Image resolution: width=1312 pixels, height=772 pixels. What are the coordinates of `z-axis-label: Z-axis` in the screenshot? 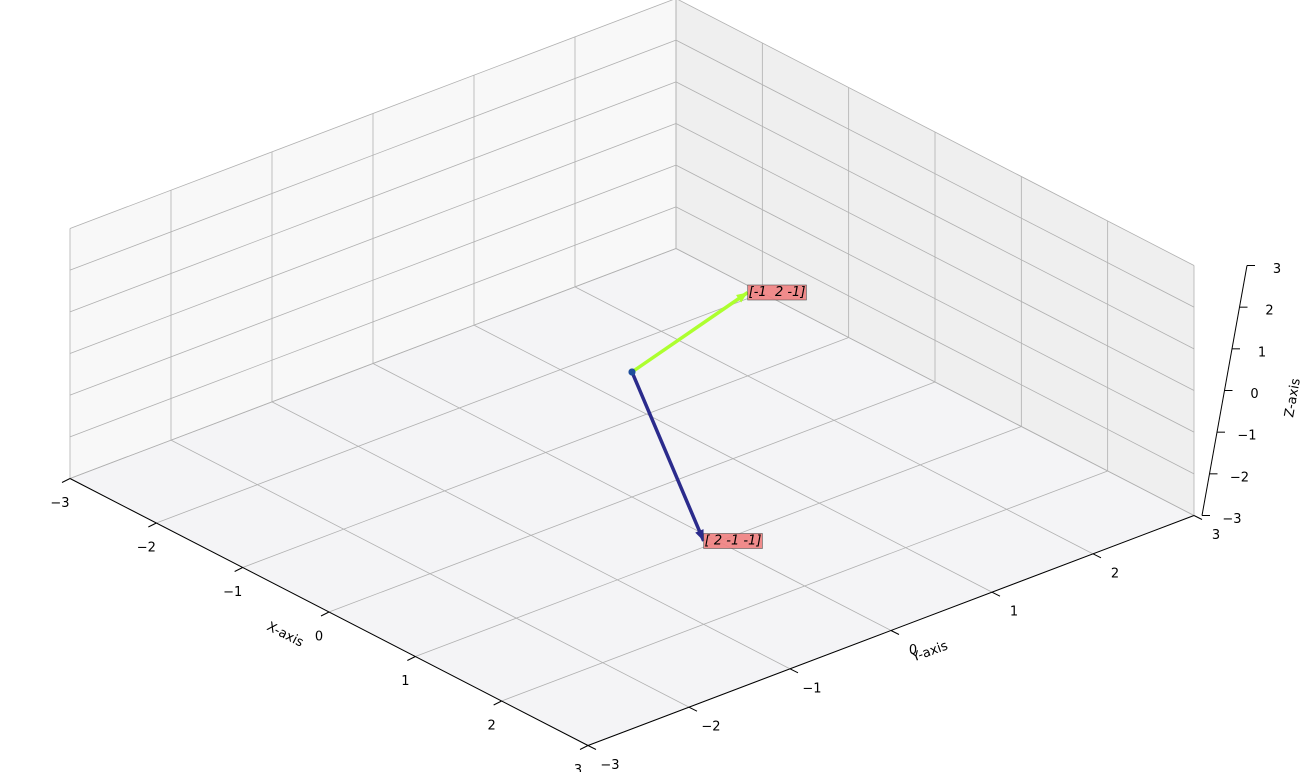 It's located at (1293, 398).